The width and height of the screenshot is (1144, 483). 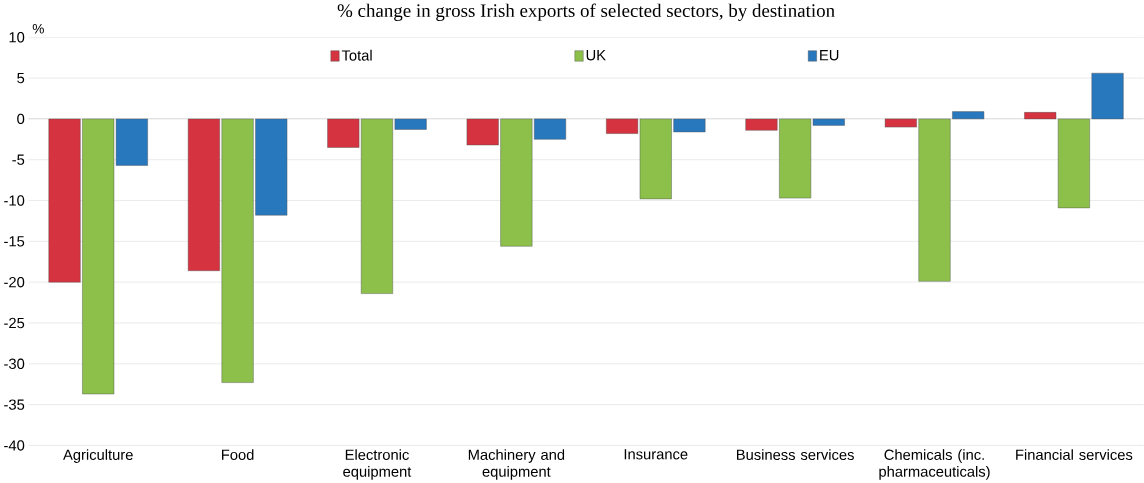 I want to click on y-tick-label: -35, so click(x=14, y=404).